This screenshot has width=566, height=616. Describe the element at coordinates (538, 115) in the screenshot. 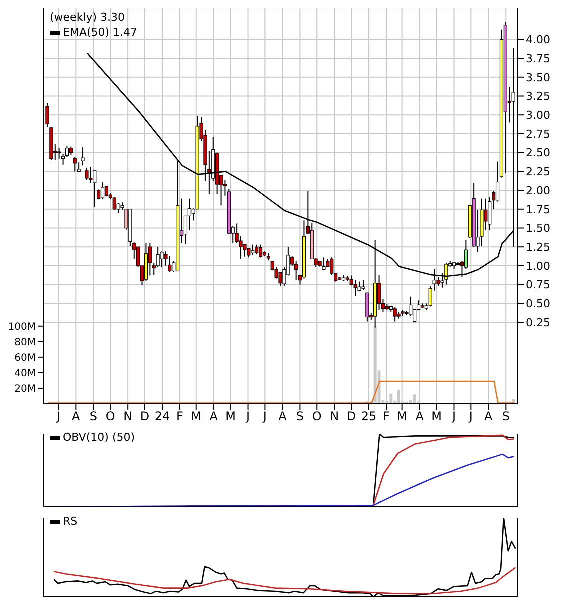

I see `y-tick-label: 3.00` at that location.